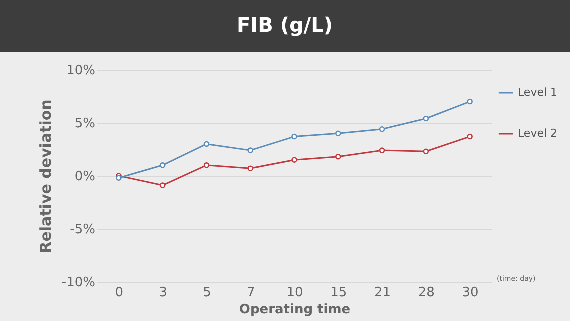 Image resolution: width=570 pixels, height=321 pixels. Describe the element at coordinates (207, 293) in the screenshot. I see `x-tick-label: 5` at that location.